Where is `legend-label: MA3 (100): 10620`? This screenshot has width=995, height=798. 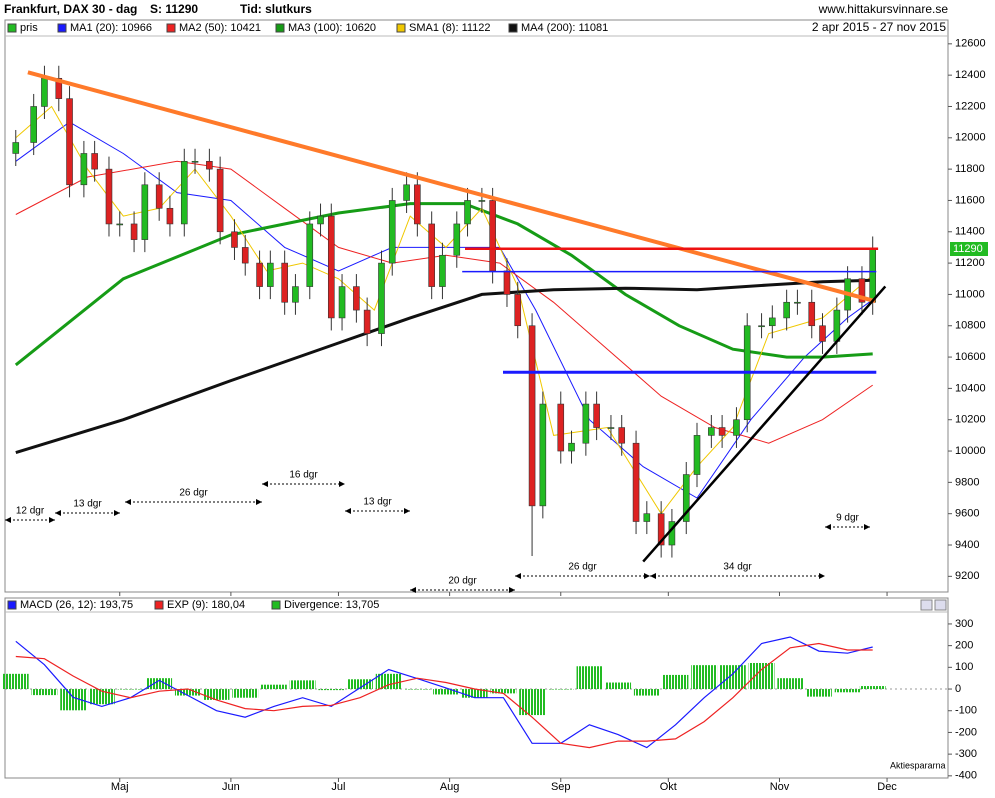 legend-label: MA3 (100): 10620 is located at coordinates (332, 28).